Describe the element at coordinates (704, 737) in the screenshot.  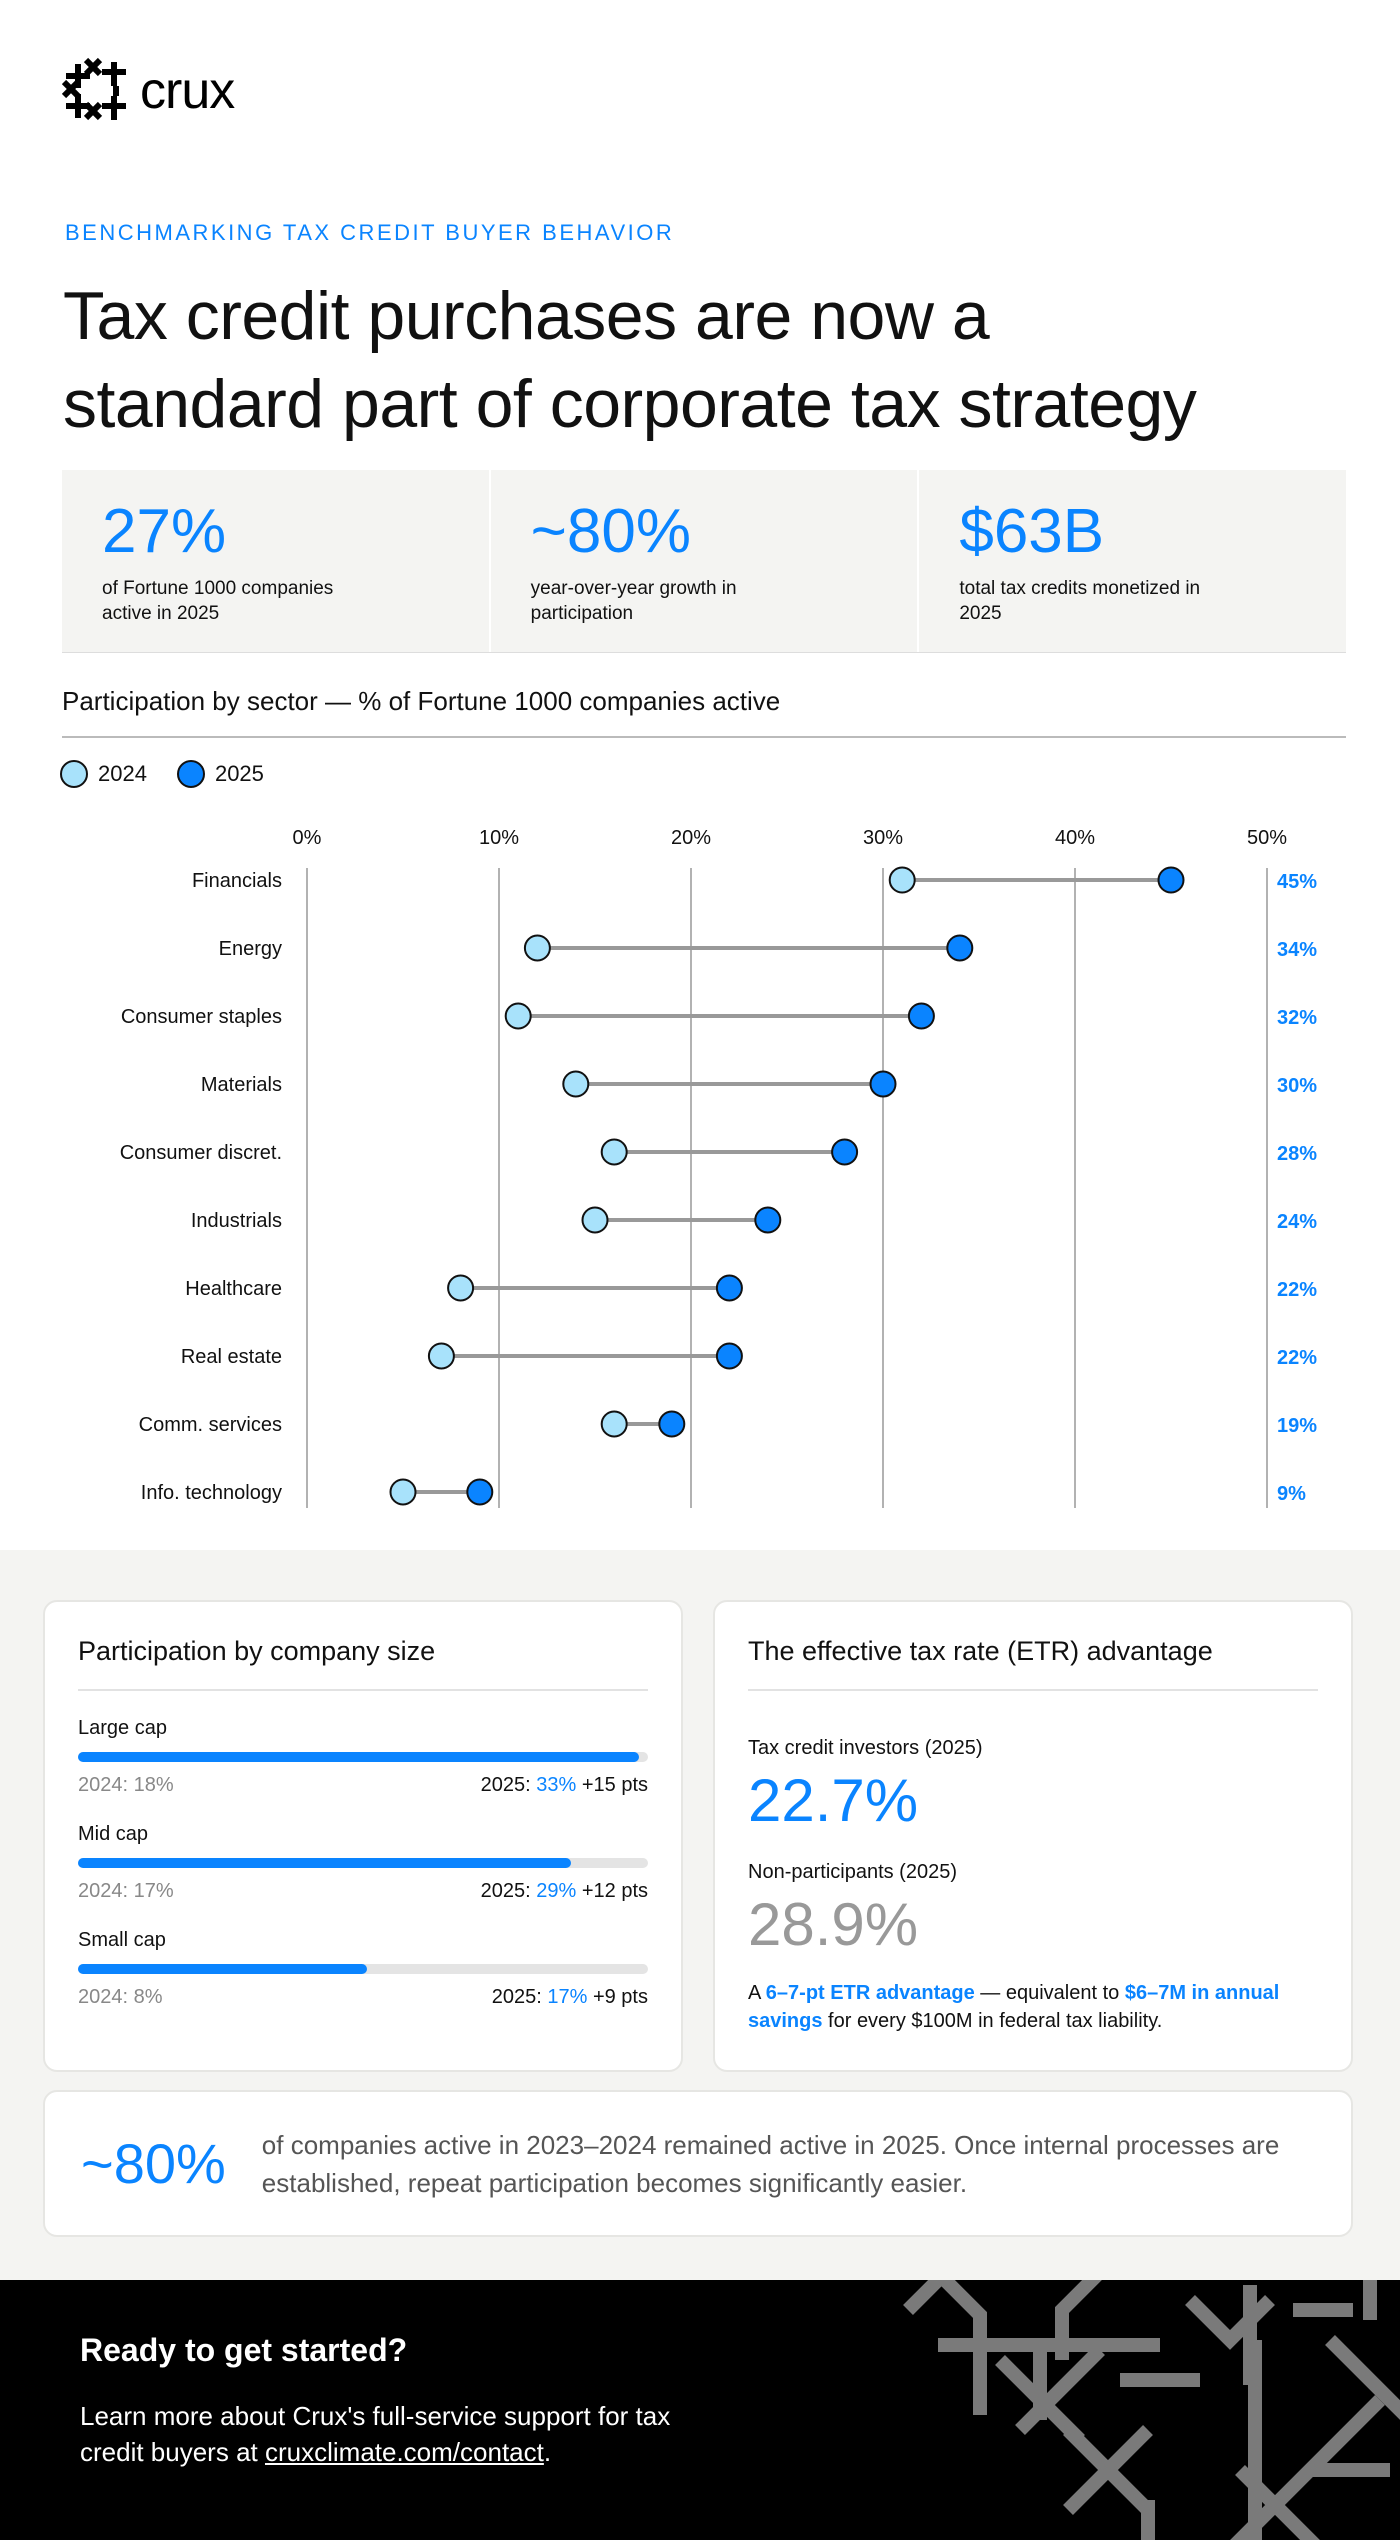
I see `divider` at that location.